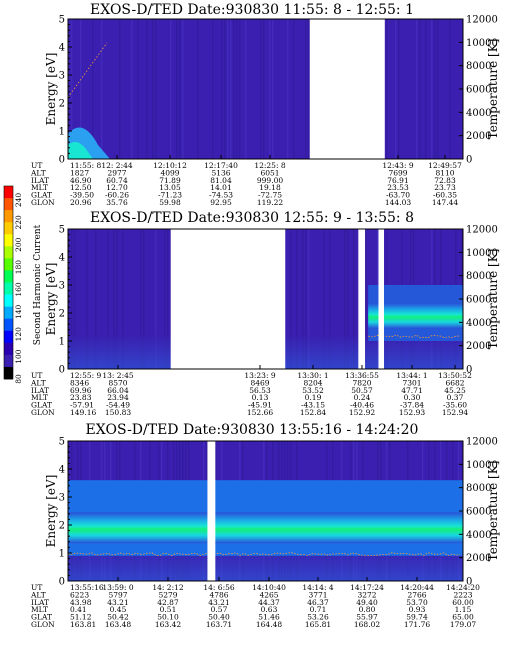 This screenshot has width=505, height=649. Describe the element at coordinates (62, 48) in the screenshot. I see `y-tick-label: 4` at that location.